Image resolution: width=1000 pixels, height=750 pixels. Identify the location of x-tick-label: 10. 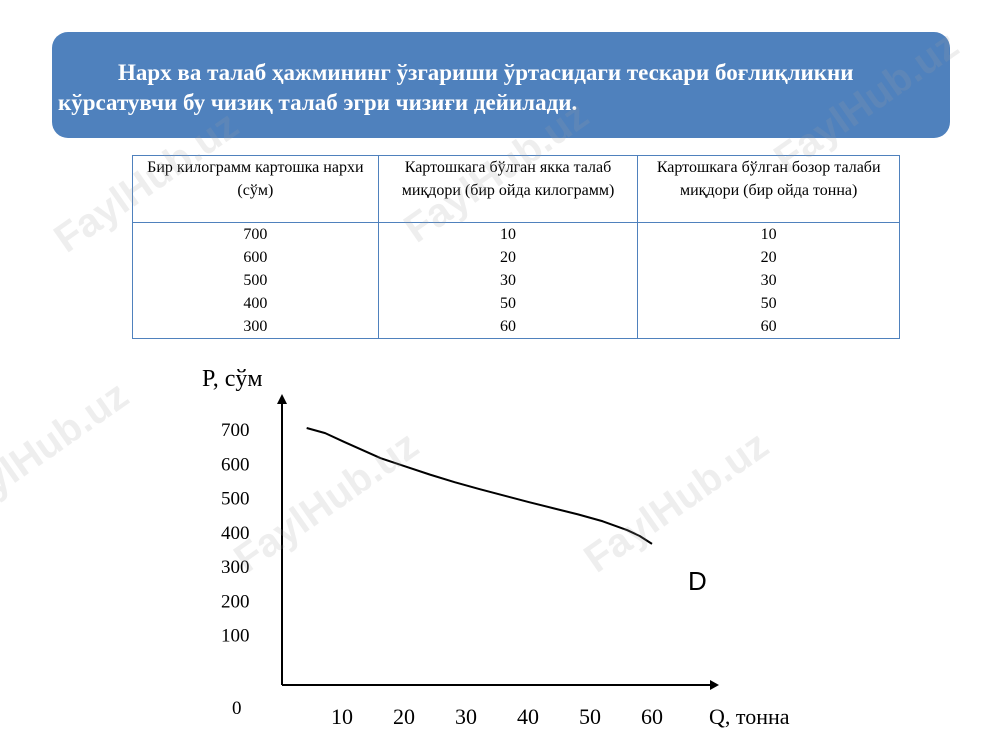
(342, 716).